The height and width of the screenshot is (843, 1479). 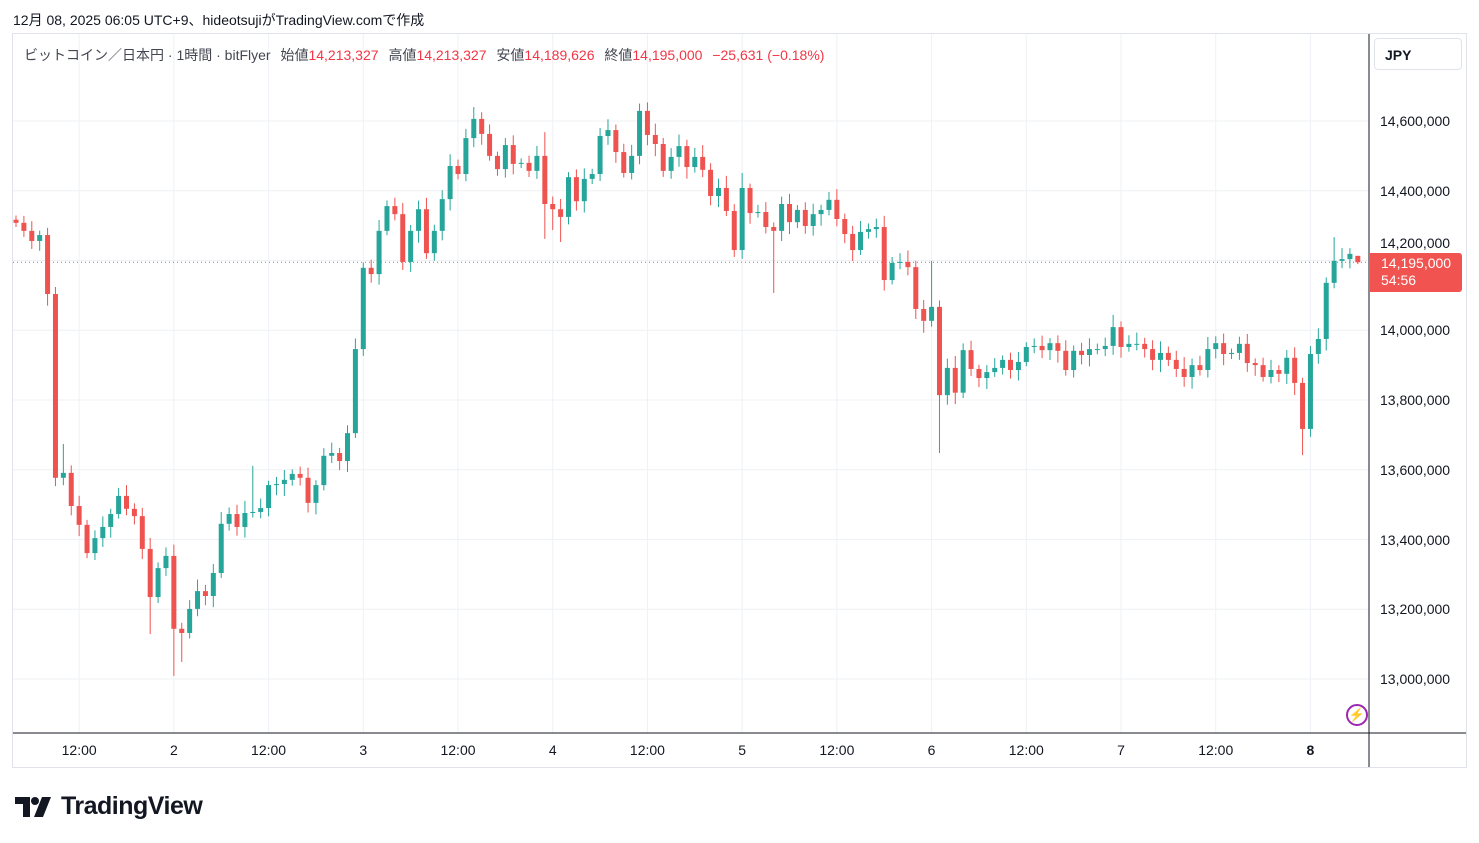 What do you see at coordinates (1415, 679) in the screenshot?
I see `price-tick-label: 13,000,000` at bounding box center [1415, 679].